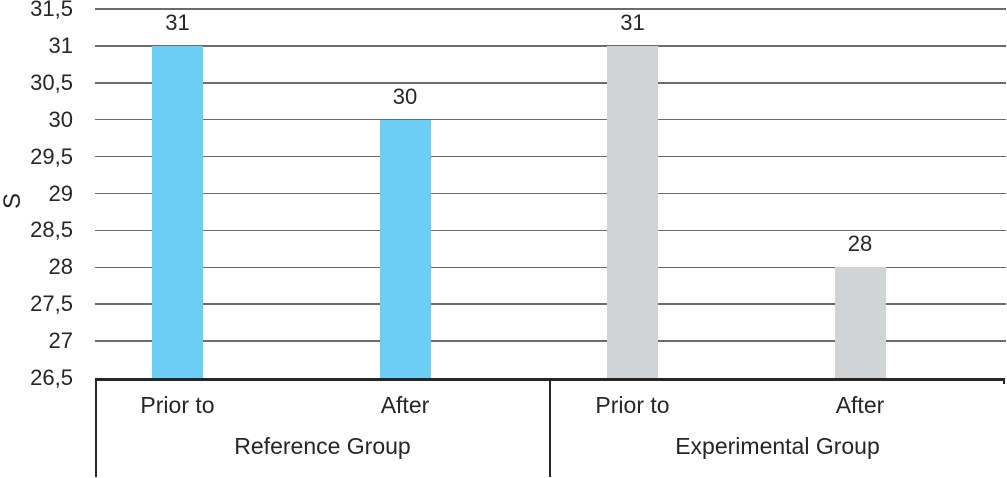 The width and height of the screenshot is (1007, 478). What do you see at coordinates (60, 267) in the screenshot?
I see `y-tick-label: 28` at bounding box center [60, 267].